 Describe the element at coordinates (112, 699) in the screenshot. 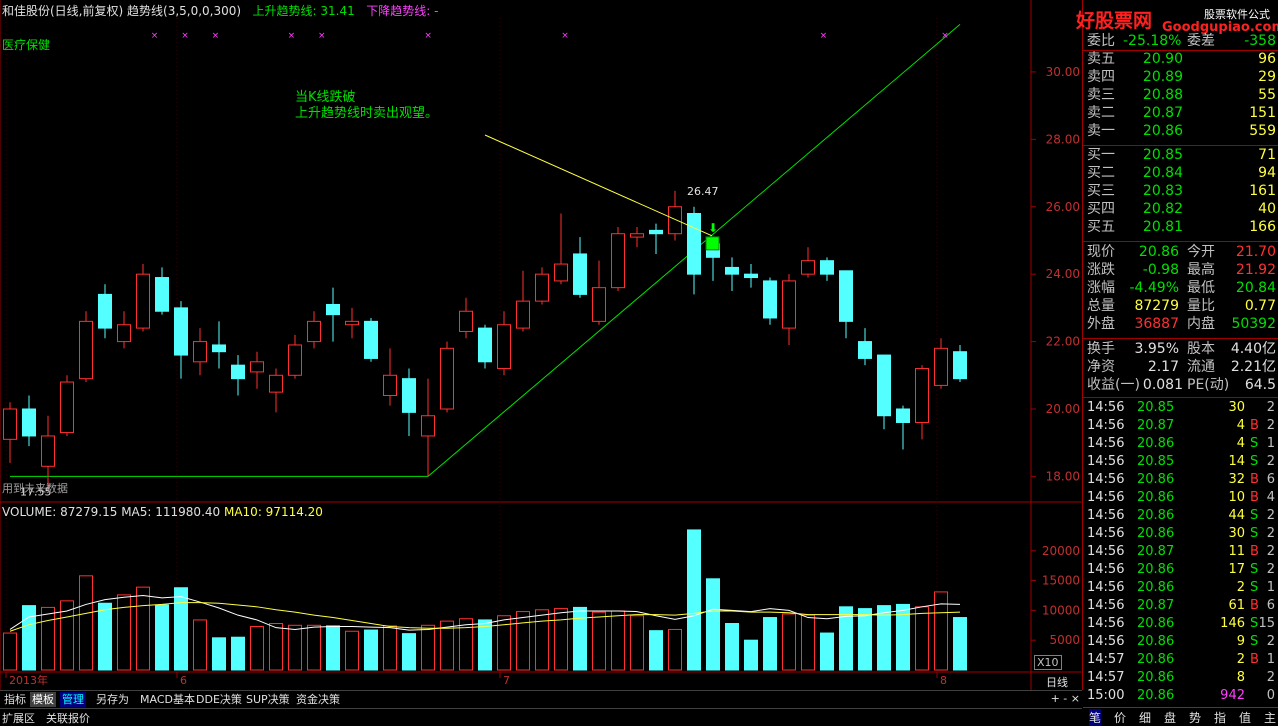

I see `tab-save-as: 另存为` at that location.